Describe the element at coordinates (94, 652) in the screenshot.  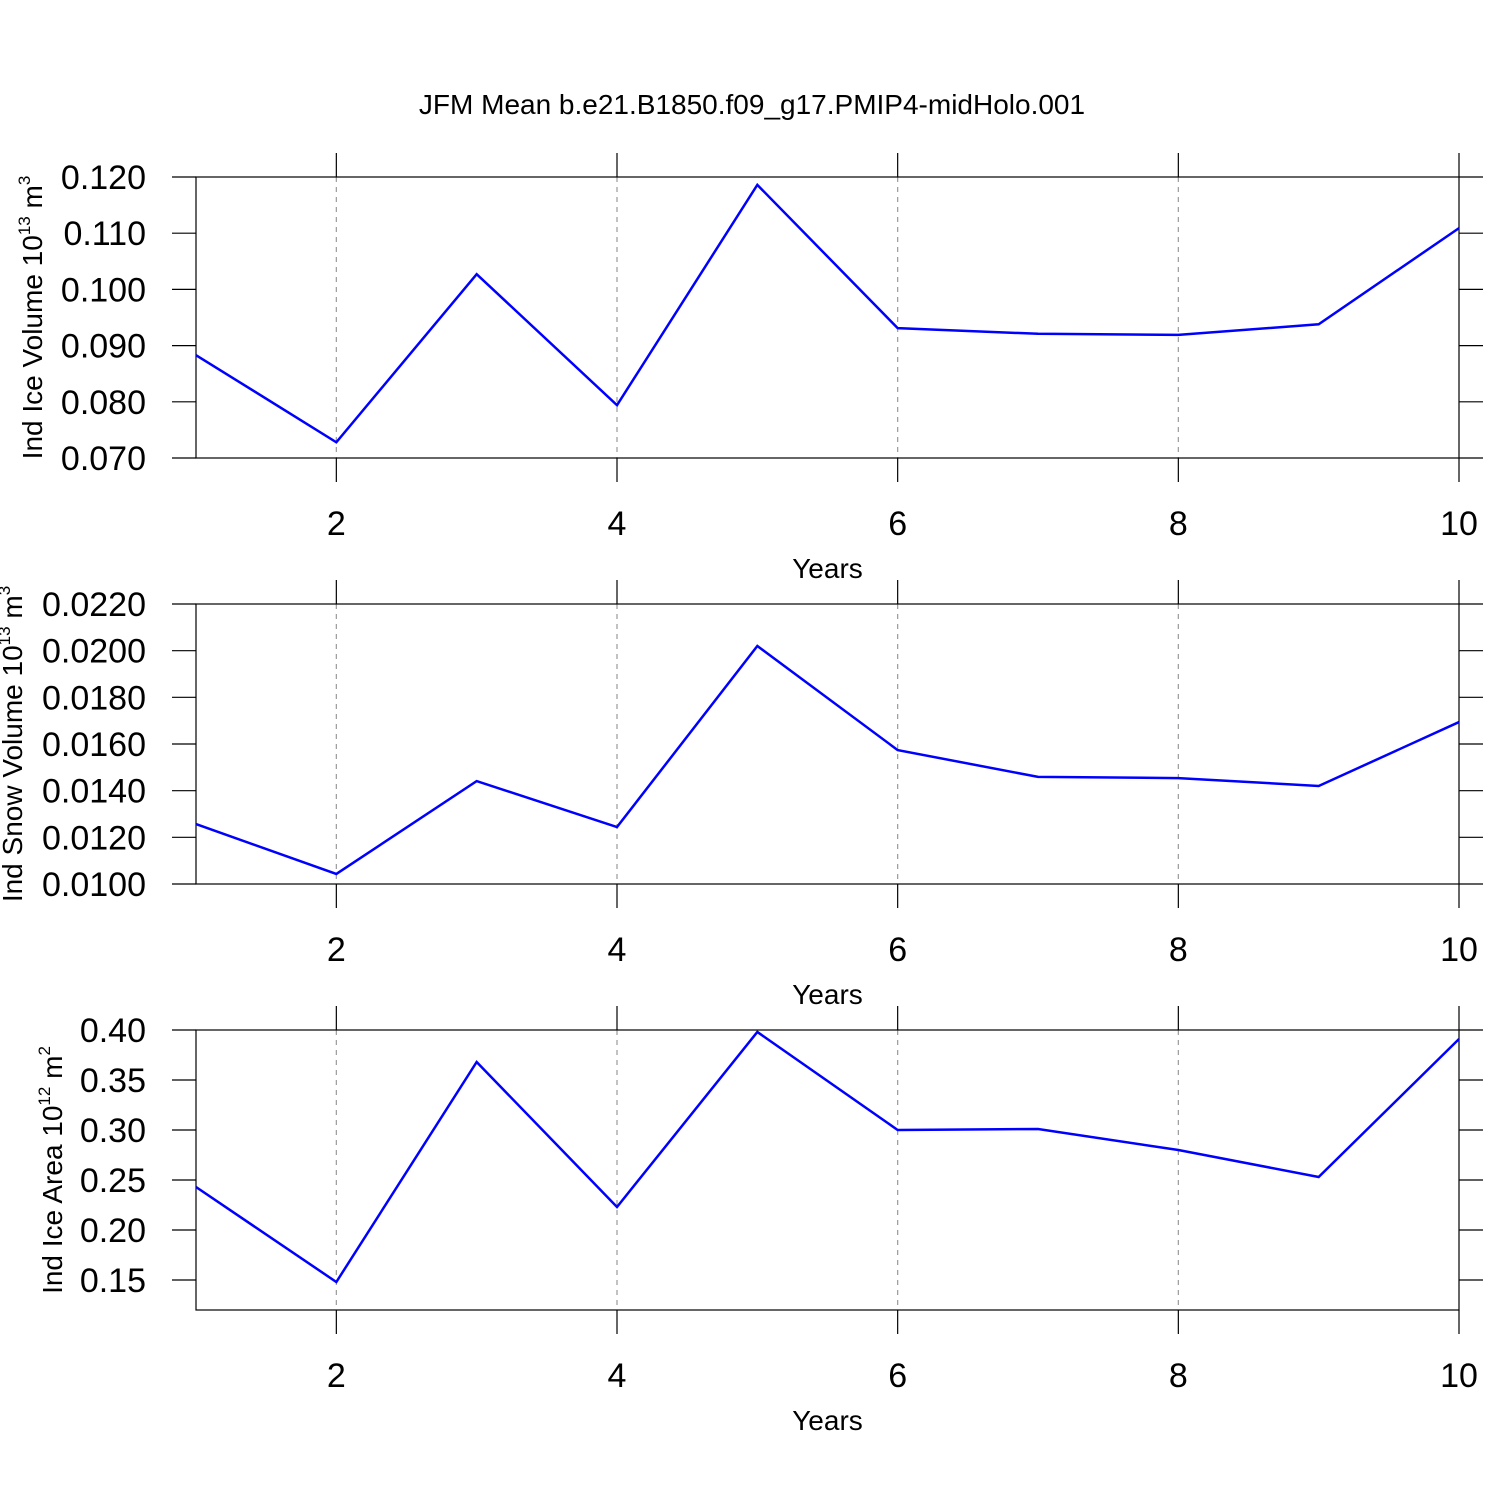
I see `y-tick-label: 0.0200` at that location.